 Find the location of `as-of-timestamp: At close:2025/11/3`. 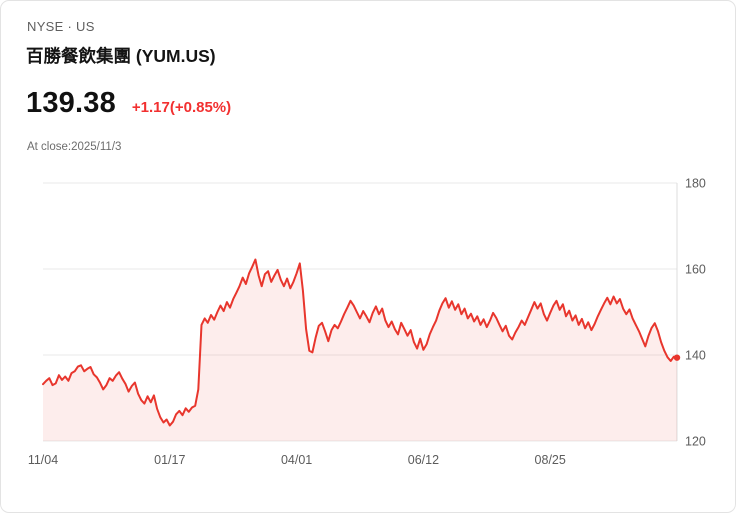

as-of-timestamp: At close:2025/11/3 is located at coordinates (74, 147).